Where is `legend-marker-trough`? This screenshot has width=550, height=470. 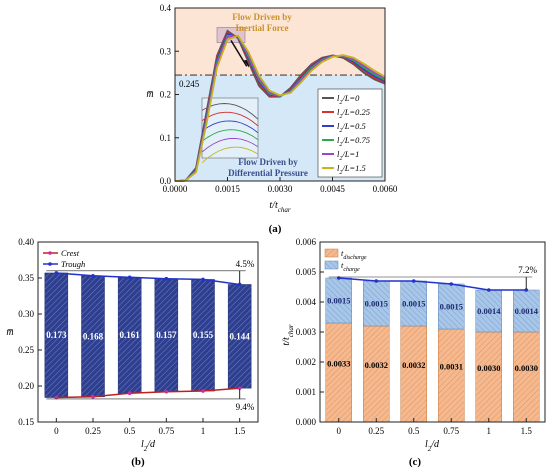 legend-marker-trough is located at coordinates (50, 264).